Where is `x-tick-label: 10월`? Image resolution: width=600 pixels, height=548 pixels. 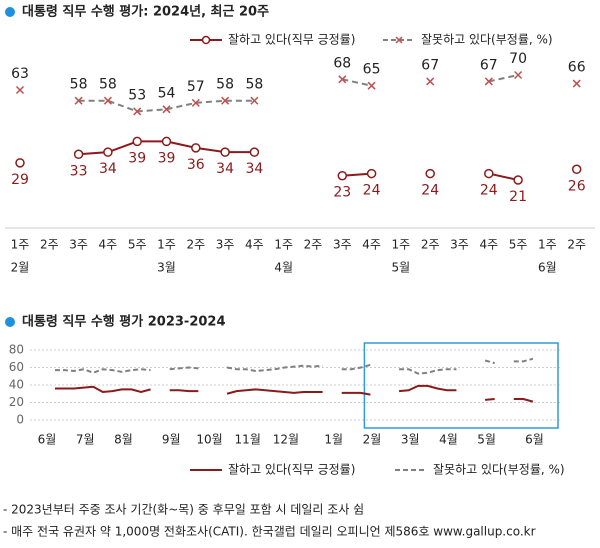 x-tick-label: 10월 is located at coordinates (209, 440).